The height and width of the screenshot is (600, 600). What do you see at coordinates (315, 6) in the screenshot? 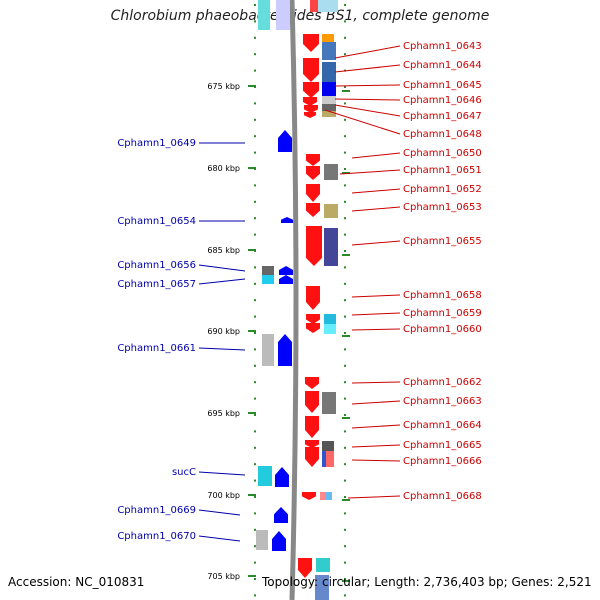
I see `cds-box` at bounding box center [315, 6].